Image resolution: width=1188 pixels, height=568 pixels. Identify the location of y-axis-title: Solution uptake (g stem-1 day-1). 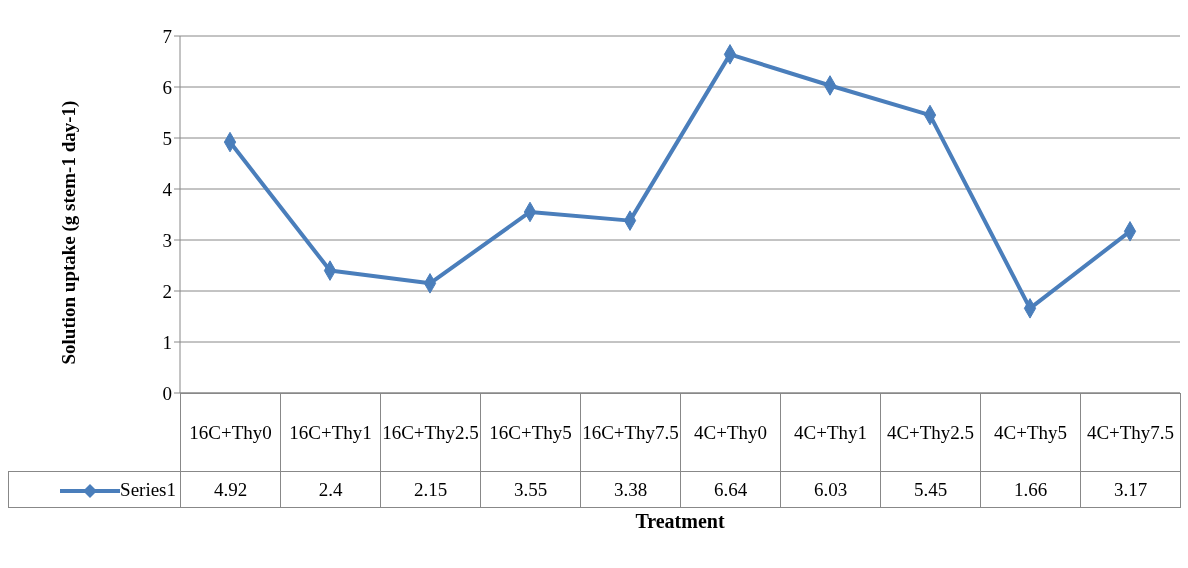
(68, 232).